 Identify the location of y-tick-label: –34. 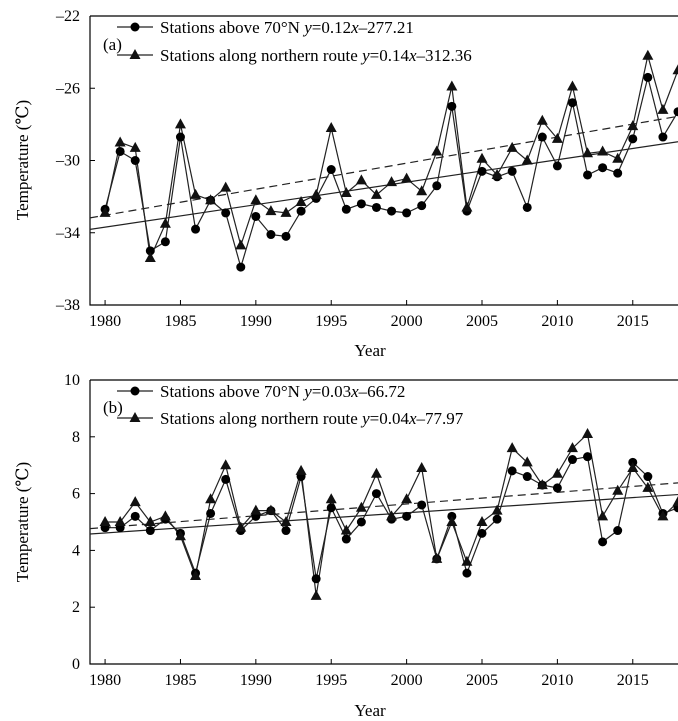
(67, 233).